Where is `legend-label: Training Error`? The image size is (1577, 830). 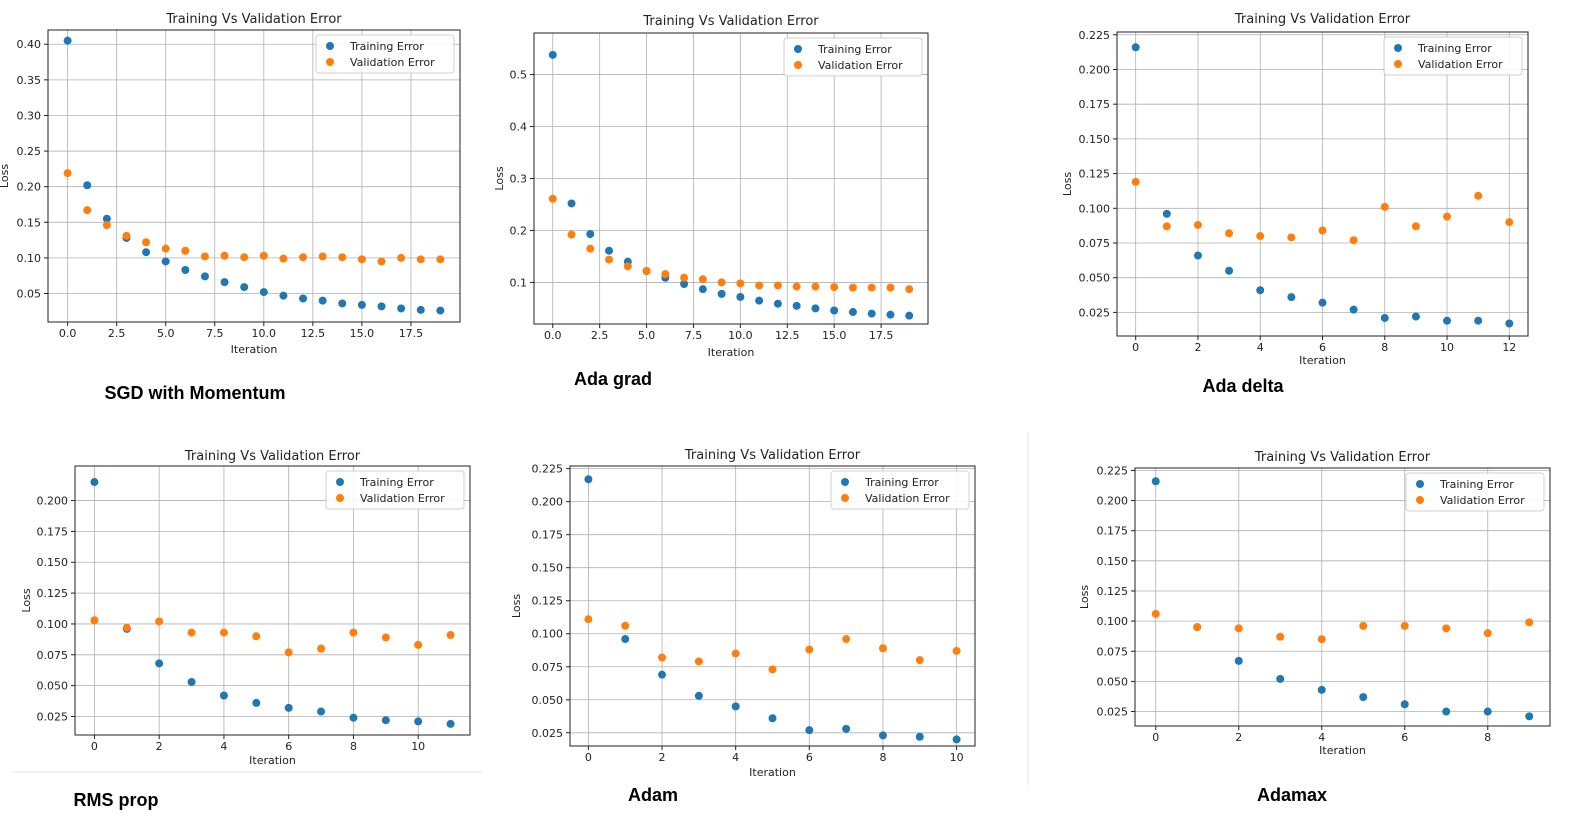
legend-label: Training Error is located at coordinates (1454, 48).